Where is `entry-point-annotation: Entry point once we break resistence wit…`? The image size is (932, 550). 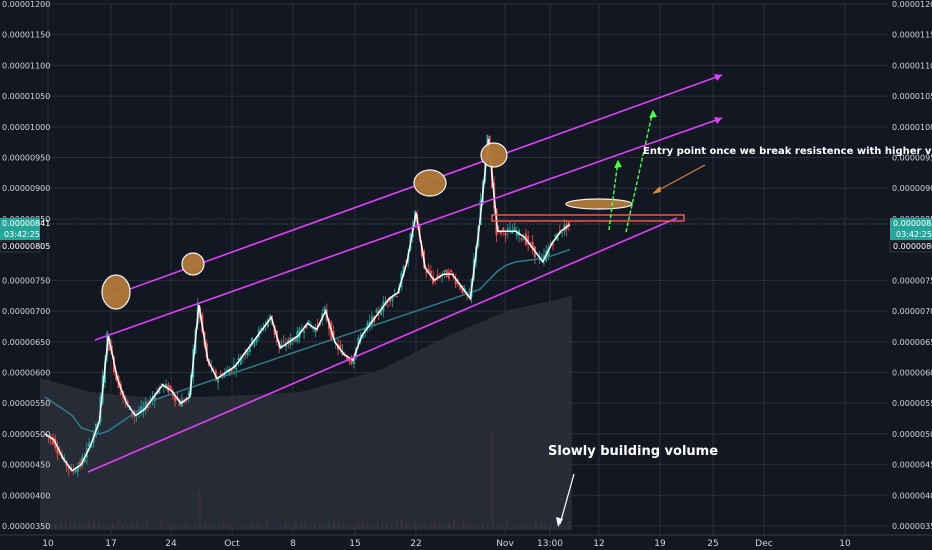
entry-point-annotation: Entry point once we break resistence wit… is located at coordinates (787, 151).